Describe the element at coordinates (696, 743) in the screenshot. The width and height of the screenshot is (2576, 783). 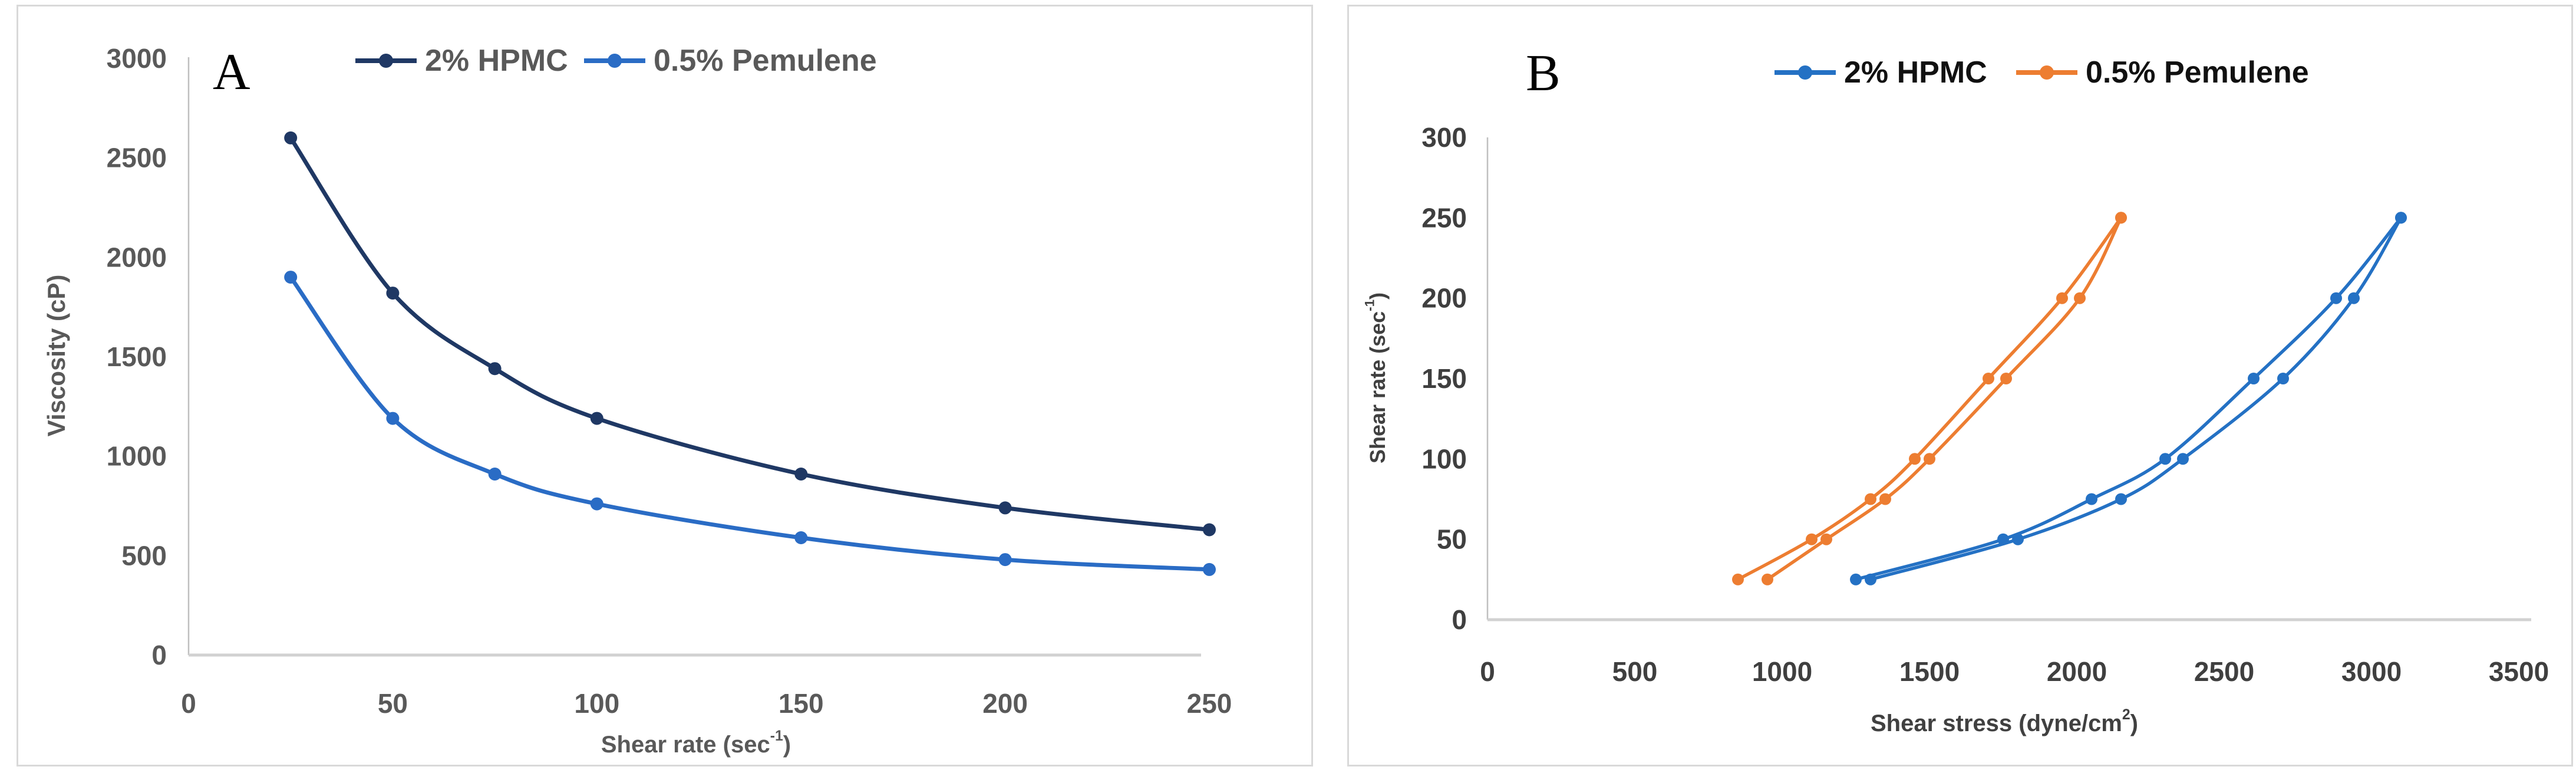
I see `x-axis-title: Shear rate (sec-1)` at that location.